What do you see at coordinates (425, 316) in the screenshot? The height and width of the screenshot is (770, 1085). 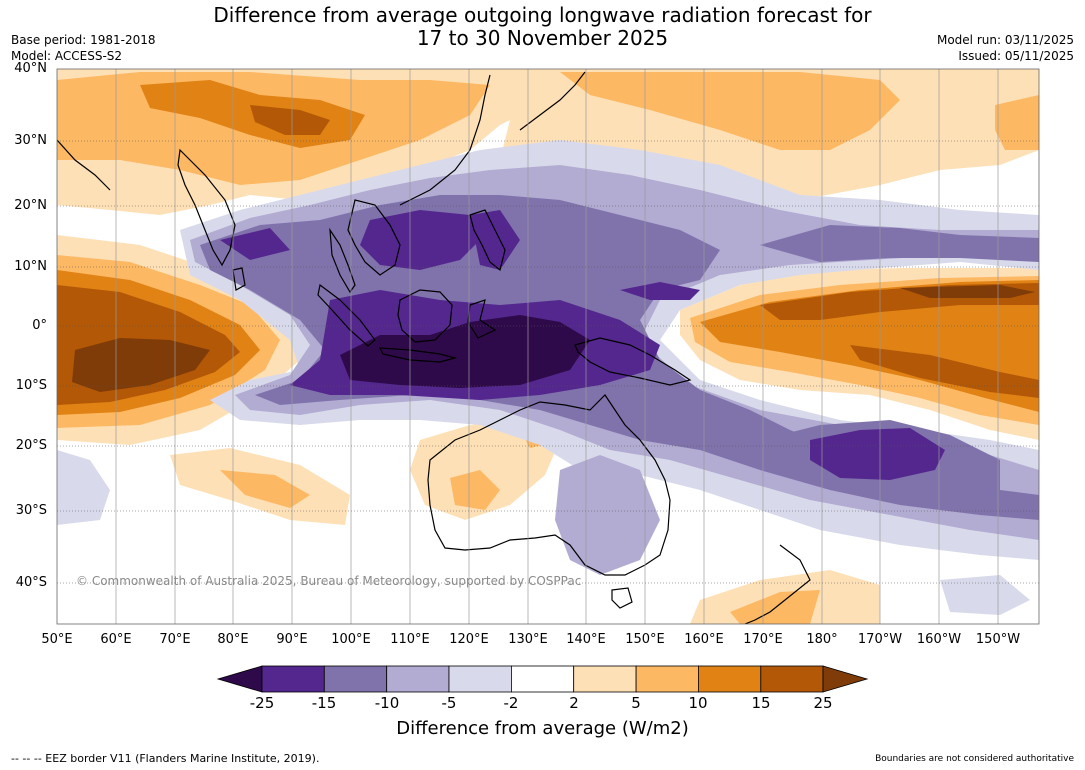 I see `borneo-coastline` at bounding box center [425, 316].